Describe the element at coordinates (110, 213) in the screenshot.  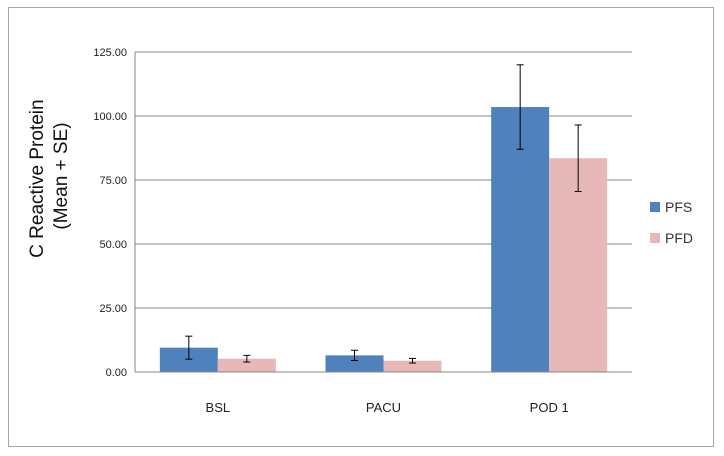
I see `y-tick-labels: 0.00 25.00 50.00 75.00 100.00 125.00` at that location.